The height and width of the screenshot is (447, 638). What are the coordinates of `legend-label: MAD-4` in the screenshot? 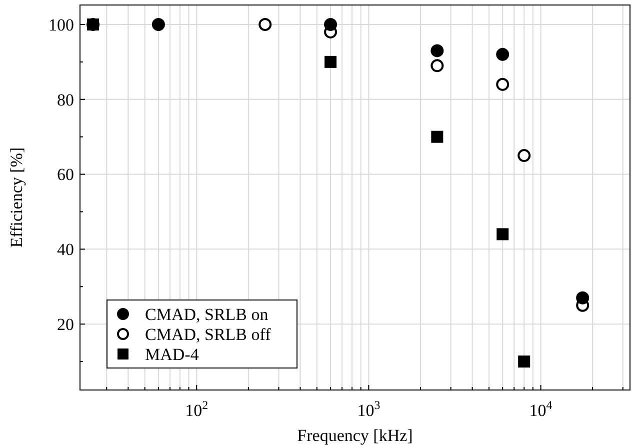 It's located at (172, 354).